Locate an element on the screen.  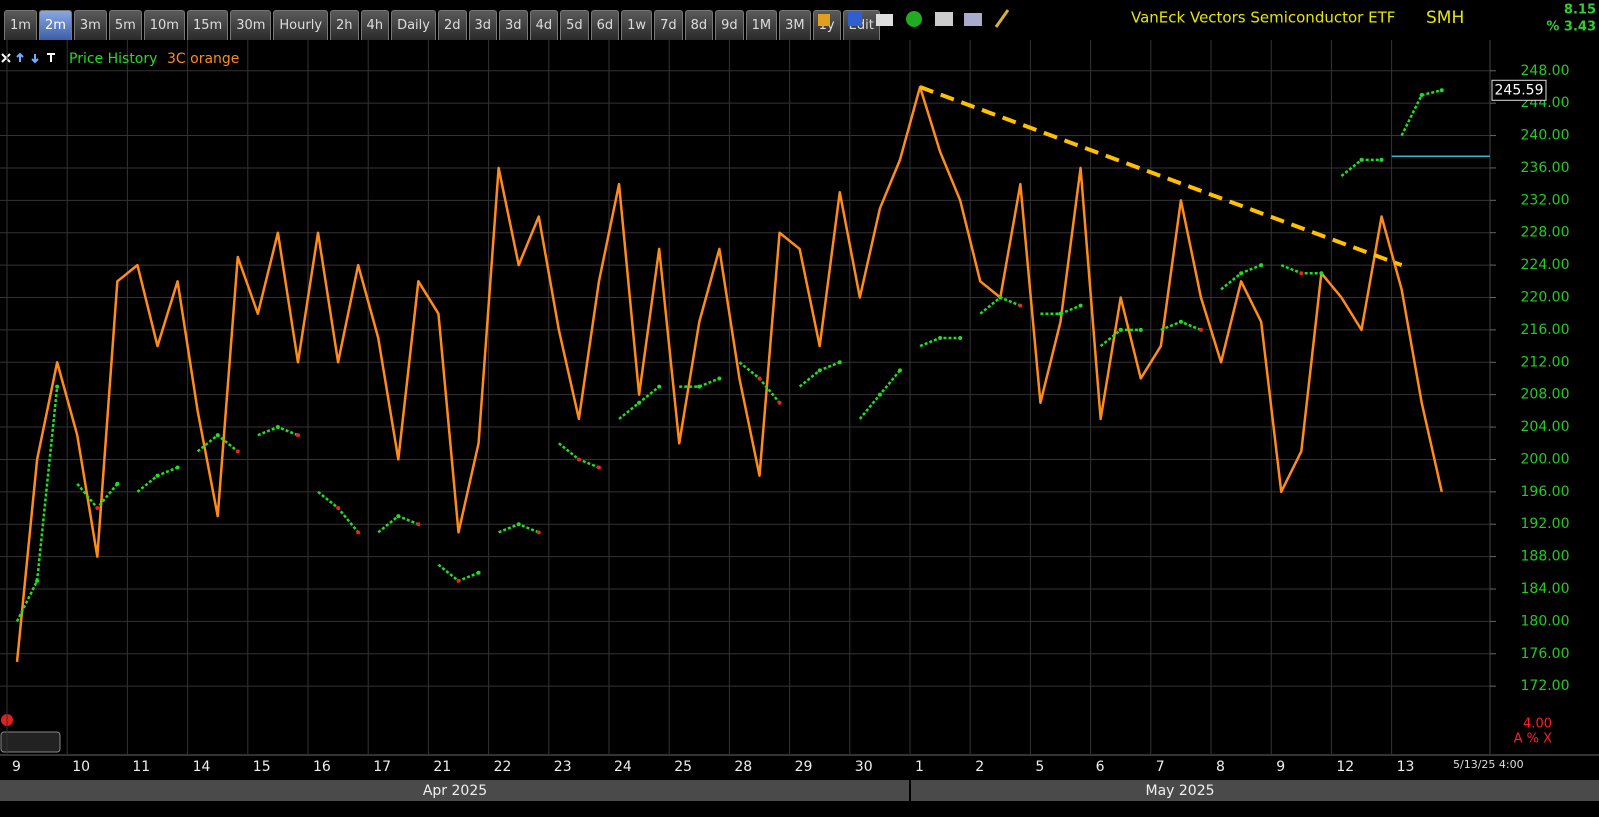
y-tick-label: 232.00 is located at coordinates (1545, 200).